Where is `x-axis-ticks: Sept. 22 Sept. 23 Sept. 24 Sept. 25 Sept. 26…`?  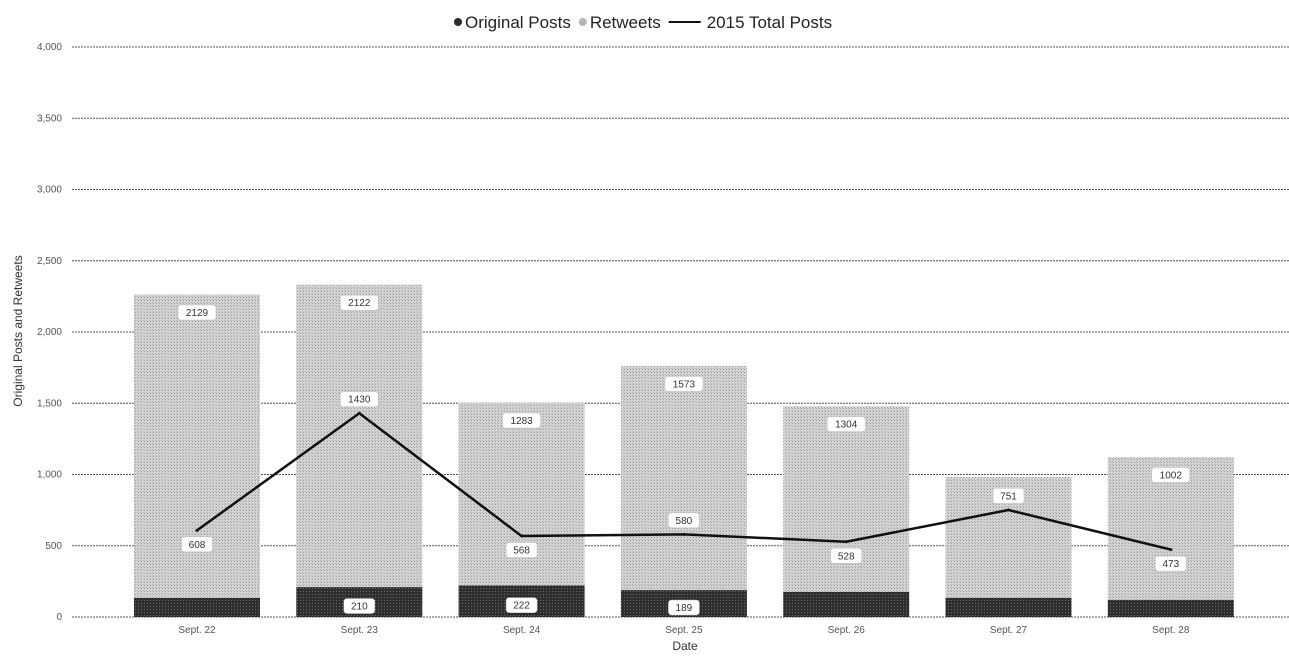 x-axis-ticks: Sept. 22 Sept. 23 Sept. 24 Sept. 25 Sept. 26… is located at coordinates (683, 630).